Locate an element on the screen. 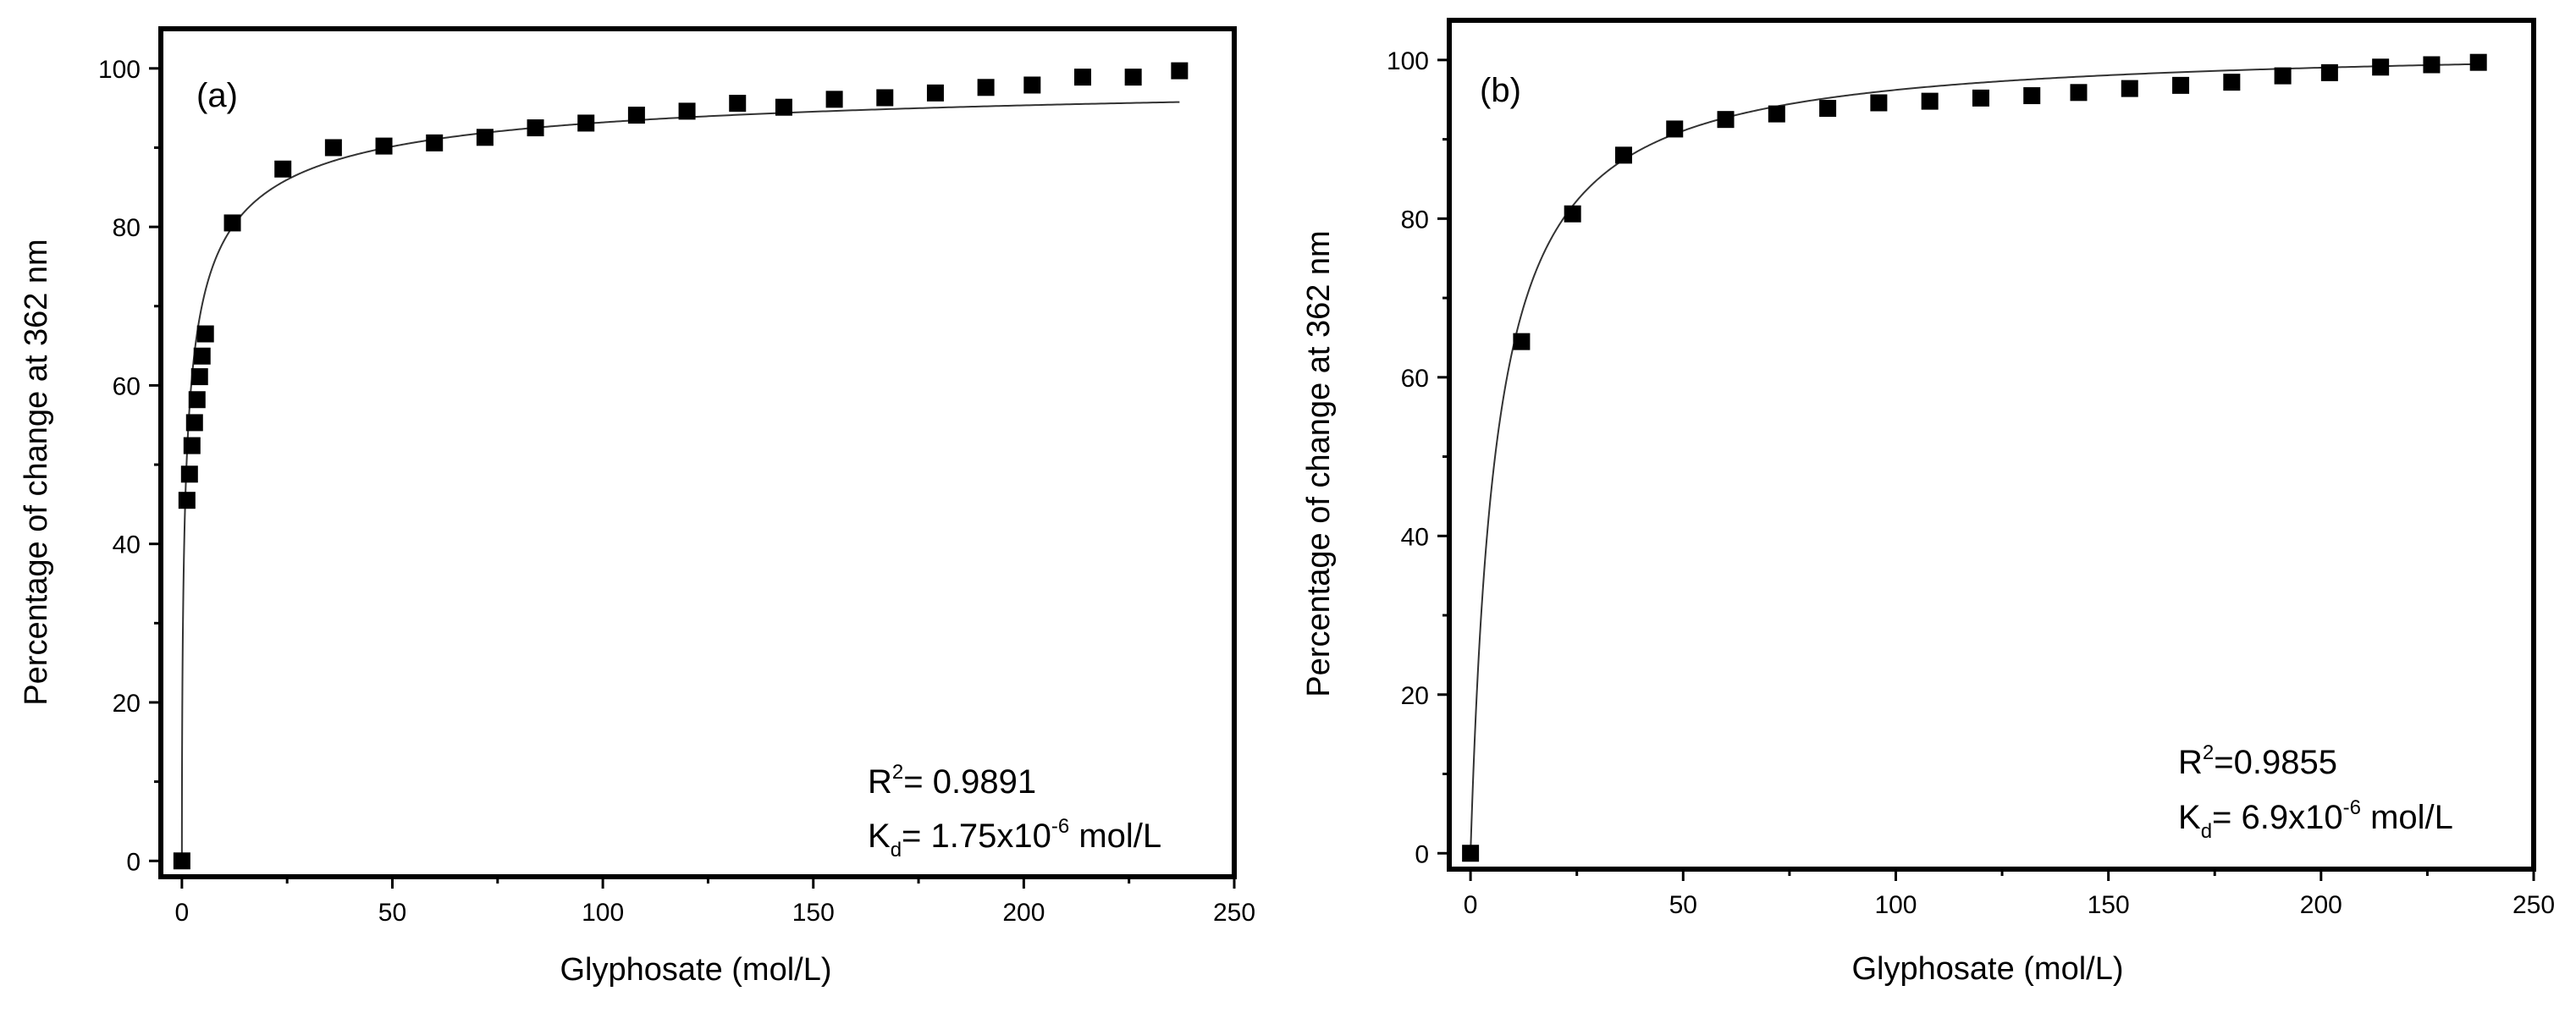 The height and width of the screenshot is (1013, 2576). r-squared-annotation: R2= 0.9891 is located at coordinates (952, 781).